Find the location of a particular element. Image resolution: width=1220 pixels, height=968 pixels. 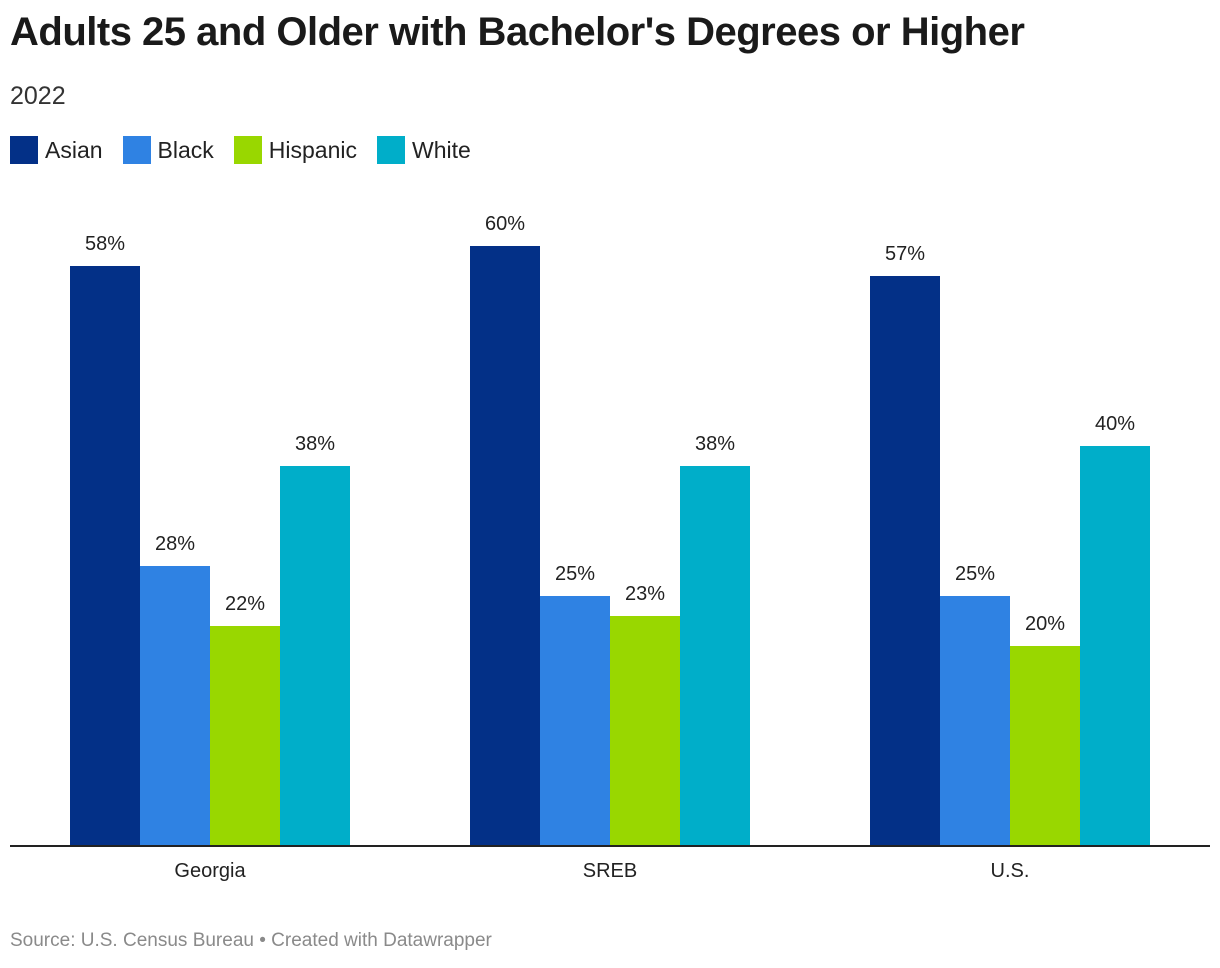

data-label-sreb-white: 38% is located at coordinates (715, 444).